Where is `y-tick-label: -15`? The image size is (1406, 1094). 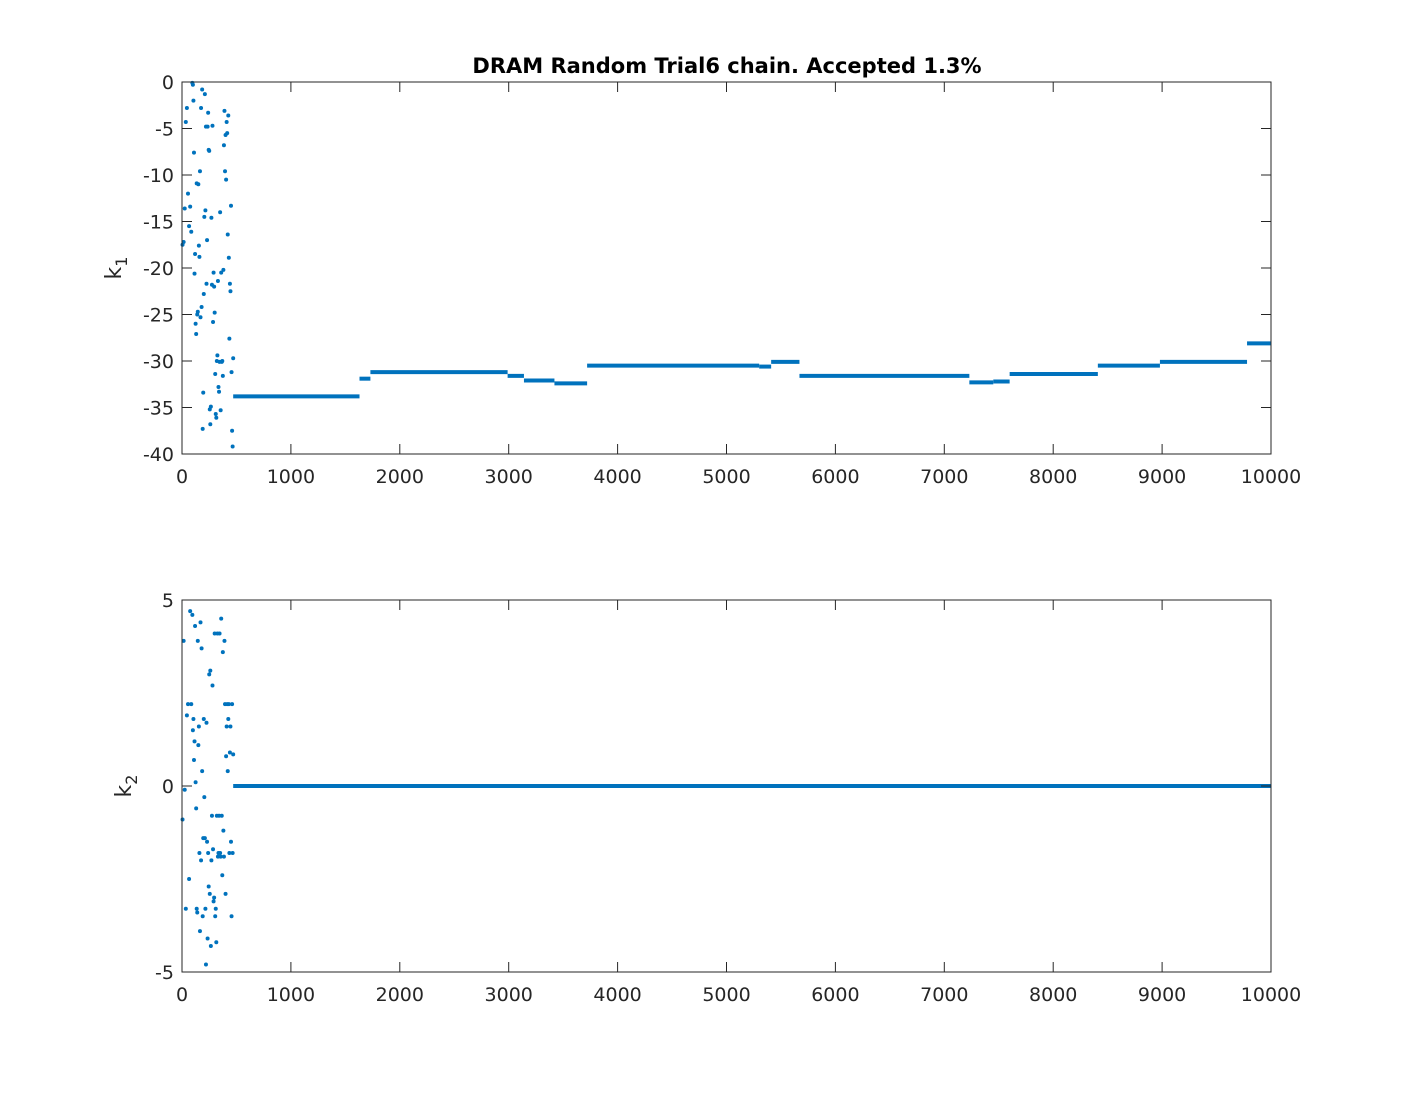 y-tick-label: -15 is located at coordinates (158, 223).